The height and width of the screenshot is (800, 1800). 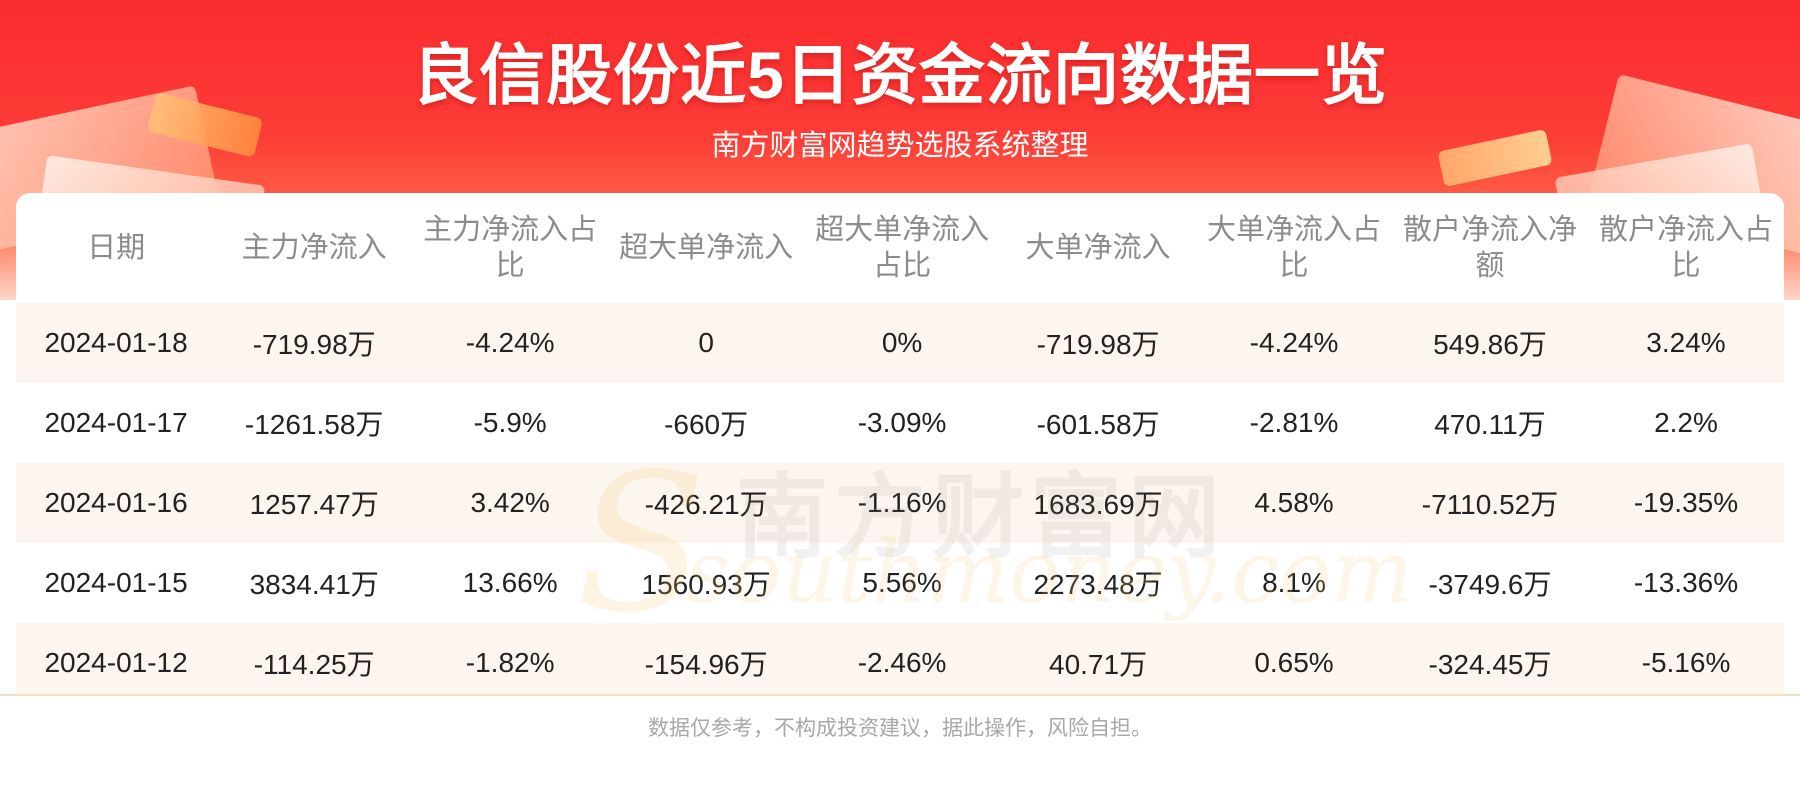 What do you see at coordinates (116, 248) in the screenshot?
I see `column-header-date: 日期` at bounding box center [116, 248].